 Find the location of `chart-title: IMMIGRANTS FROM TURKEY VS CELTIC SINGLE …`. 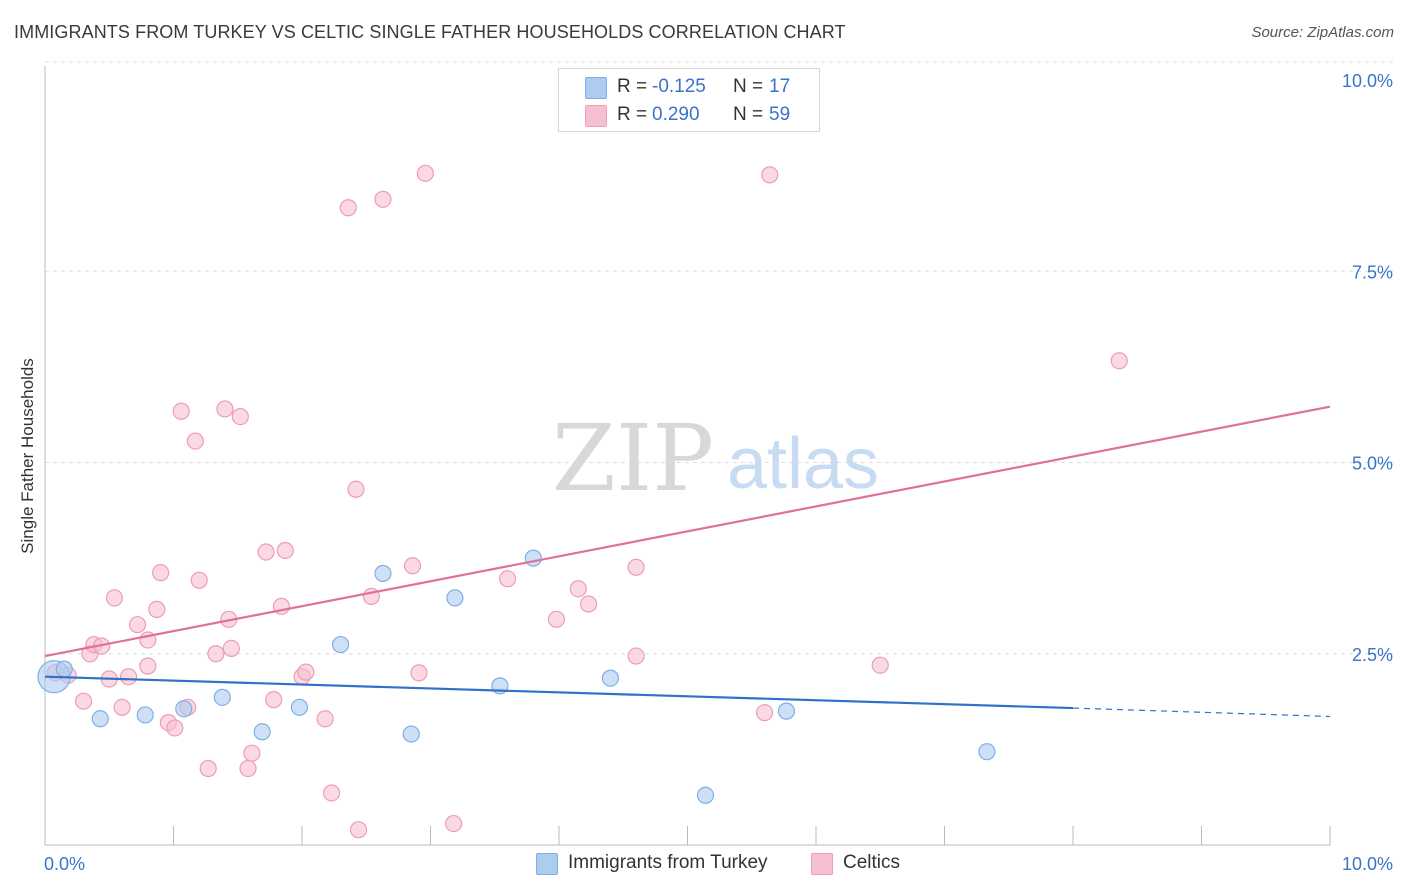

chart-title: IMMIGRANTS FROM TURKEY VS CELTIC SINGLE … is located at coordinates (430, 32).